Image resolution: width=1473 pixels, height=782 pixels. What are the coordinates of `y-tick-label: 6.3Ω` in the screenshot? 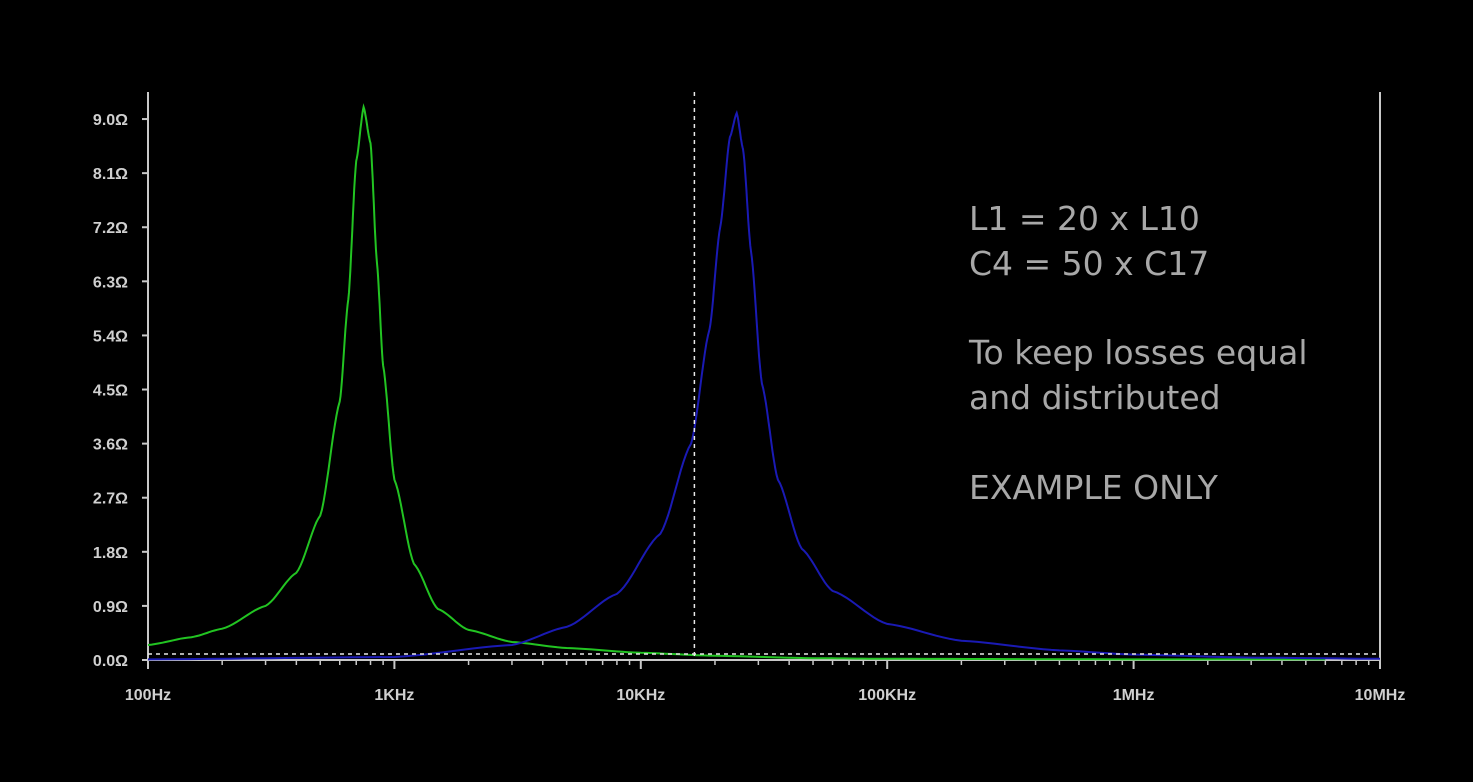 It's located at (110, 282).